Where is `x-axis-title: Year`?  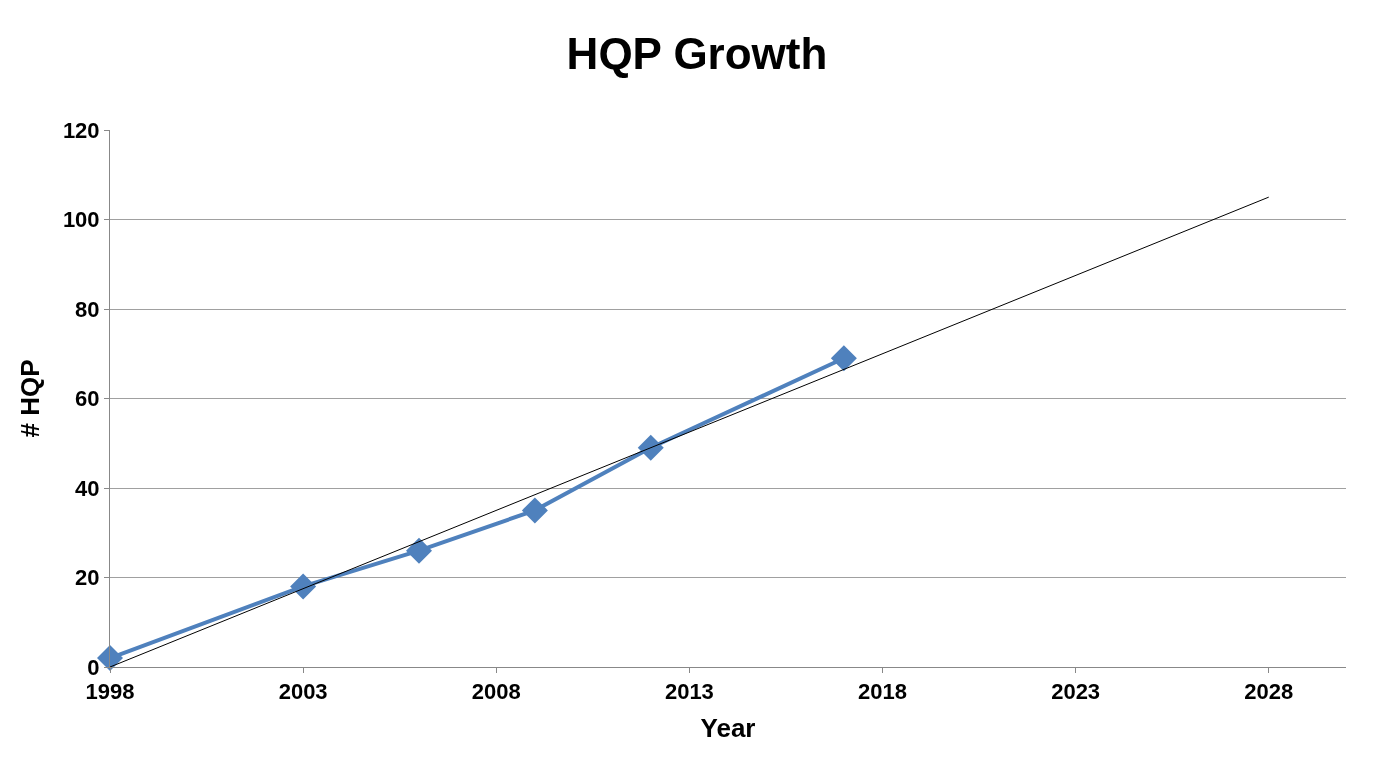
x-axis-title: Year is located at coordinates (728, 728).